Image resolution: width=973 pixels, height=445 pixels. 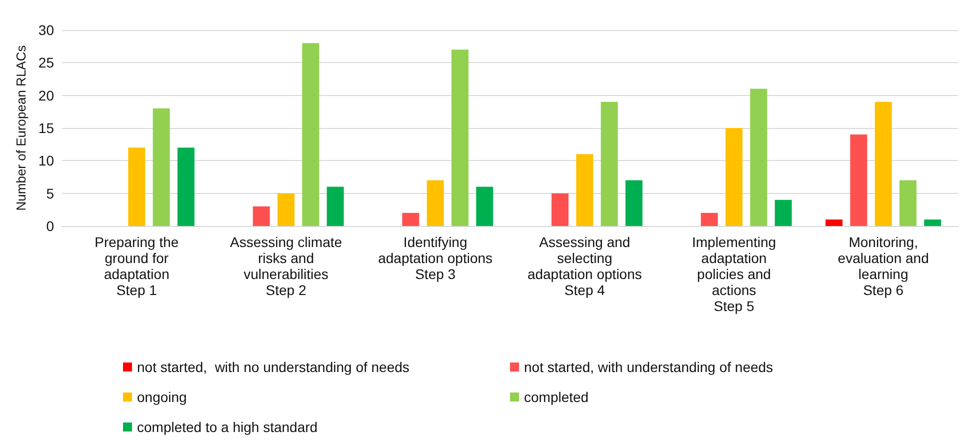 I want to click on legend-label: completed to a high standard, so click(x=227, y=427).